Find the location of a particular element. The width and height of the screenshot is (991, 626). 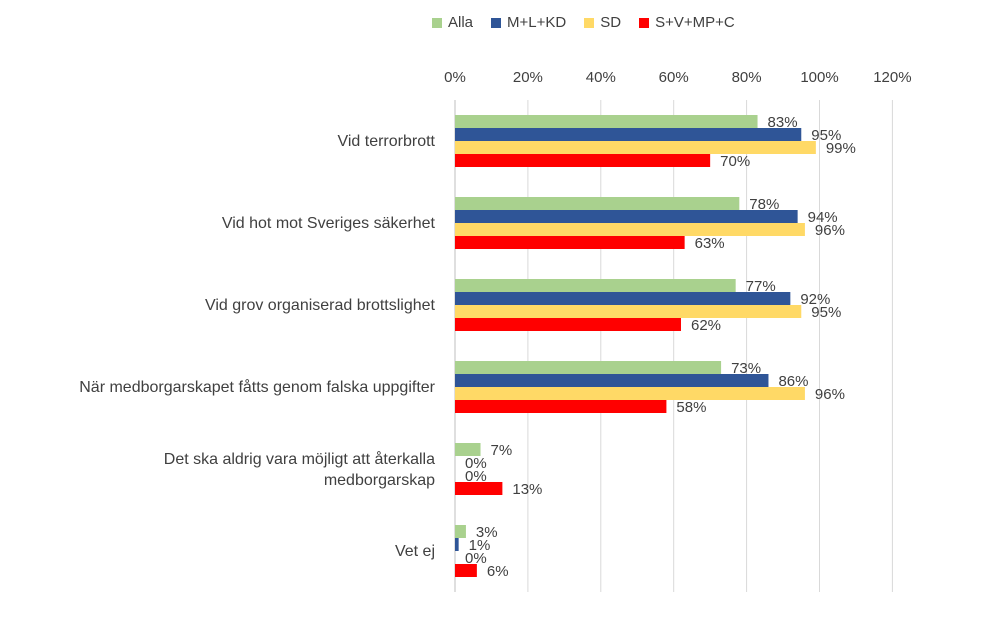

data-label: 62% is located at coordinates (706, 325).